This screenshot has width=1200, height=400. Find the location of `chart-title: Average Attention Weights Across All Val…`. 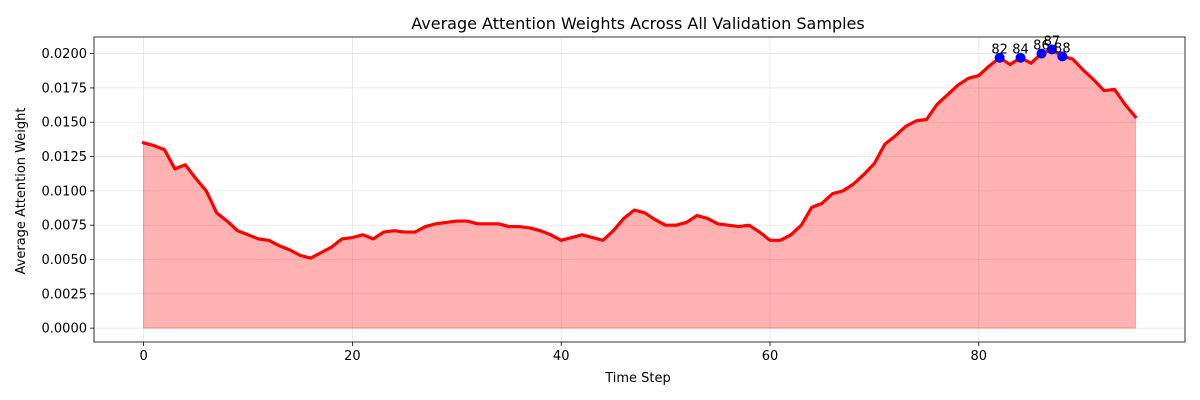

chart-title: Average Attention Weights Across All Val… is located at coordinates (637, 23).